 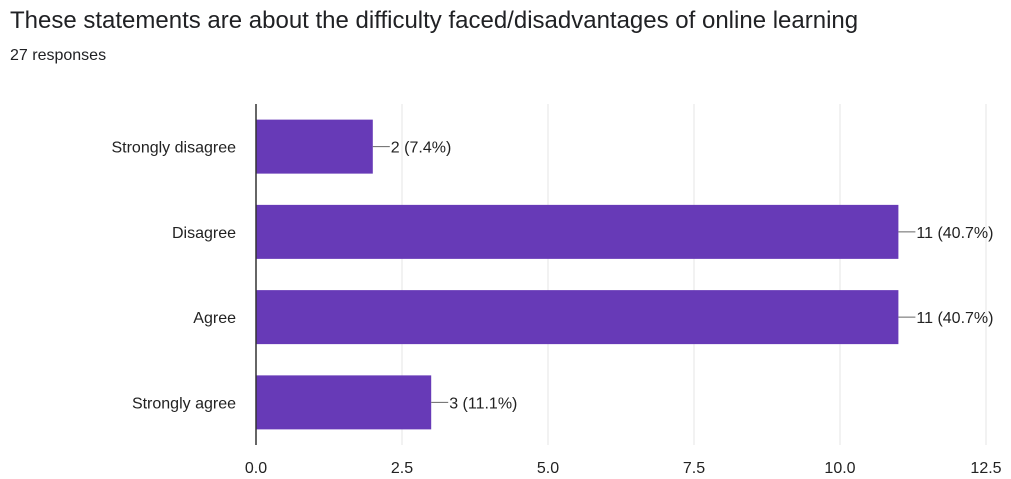 What do you see at coordinates (204, 233) in the screenshot?
I see `category-label: Disagree` at bounding box center [204, 233].